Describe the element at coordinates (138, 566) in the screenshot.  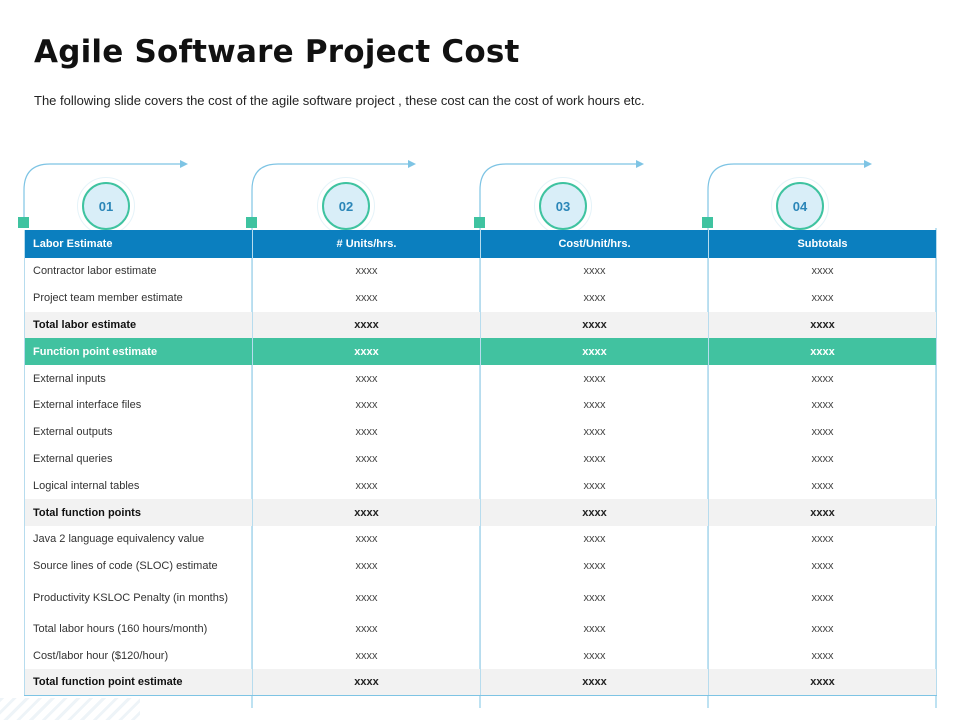
I see `row-label: Source lines of code (SLOC) estimate` at that location.